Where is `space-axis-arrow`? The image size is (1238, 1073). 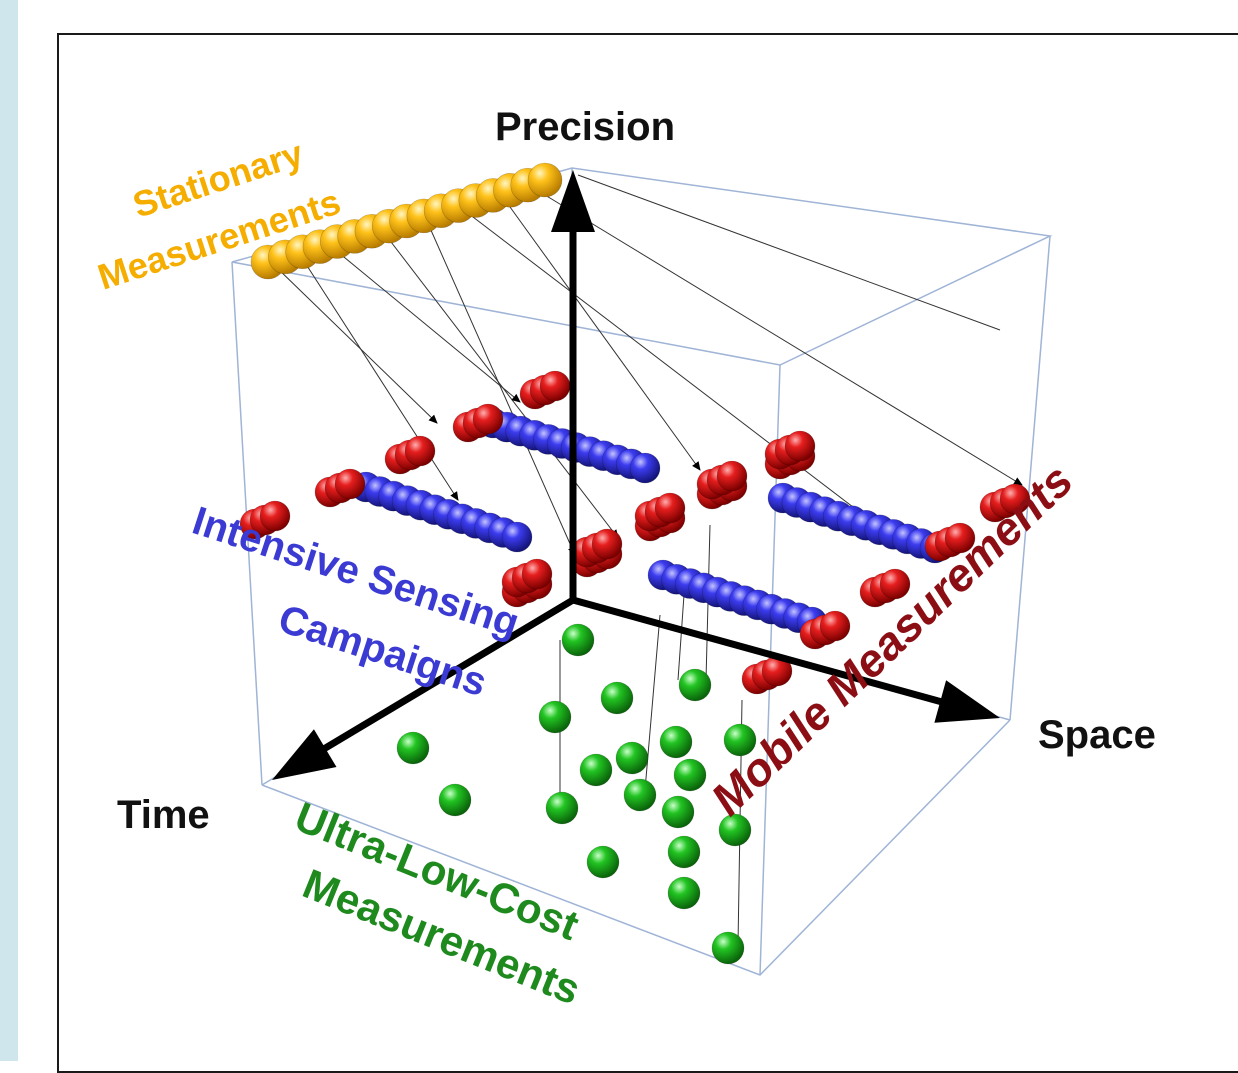
space-axis-arrow is located at coordinates (784, 659).